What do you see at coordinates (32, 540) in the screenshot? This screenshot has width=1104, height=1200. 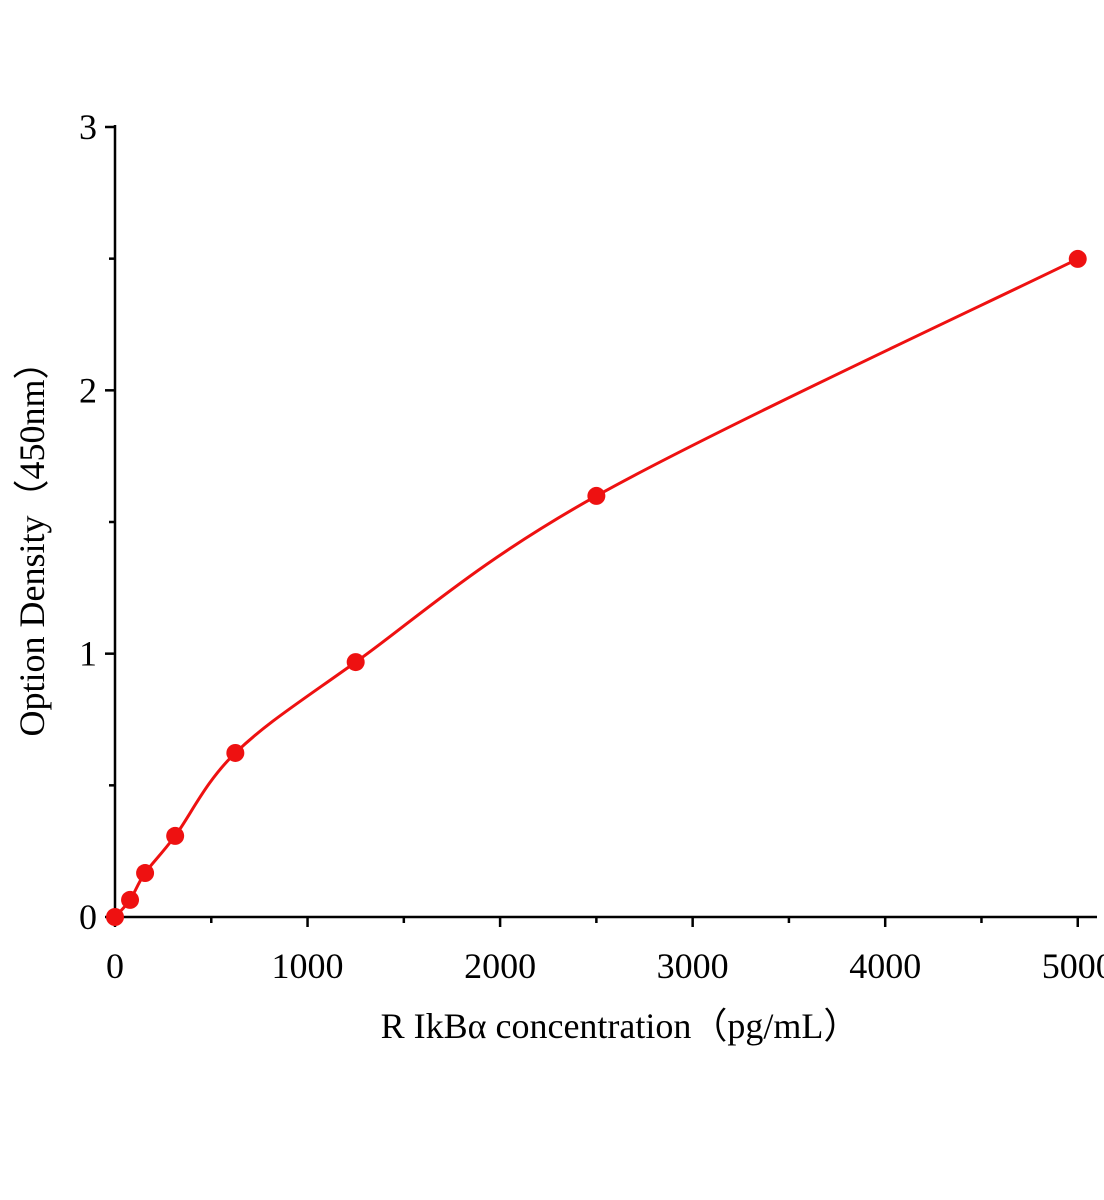 I see `y-axis-label: Option Density（450nm）` at bounding box center [32, 540].